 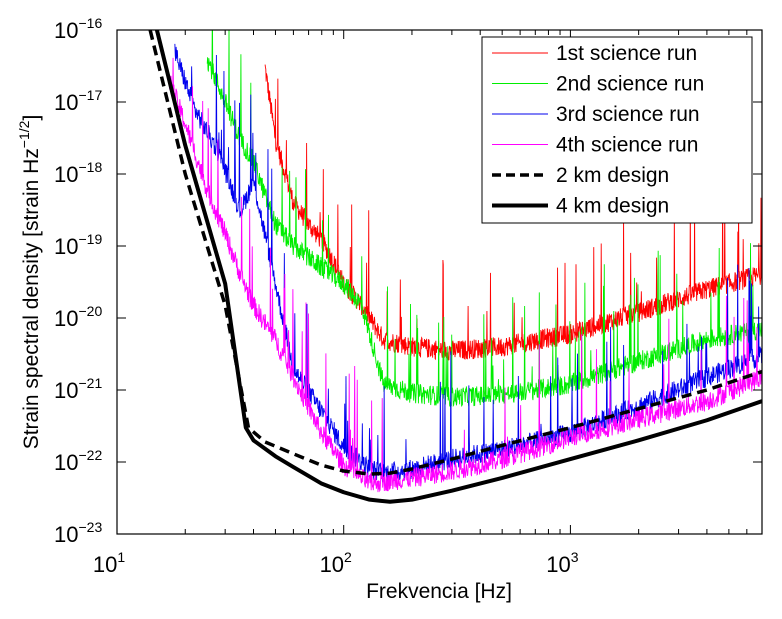 I want to click on legend-box, so click(x=617, y=130).